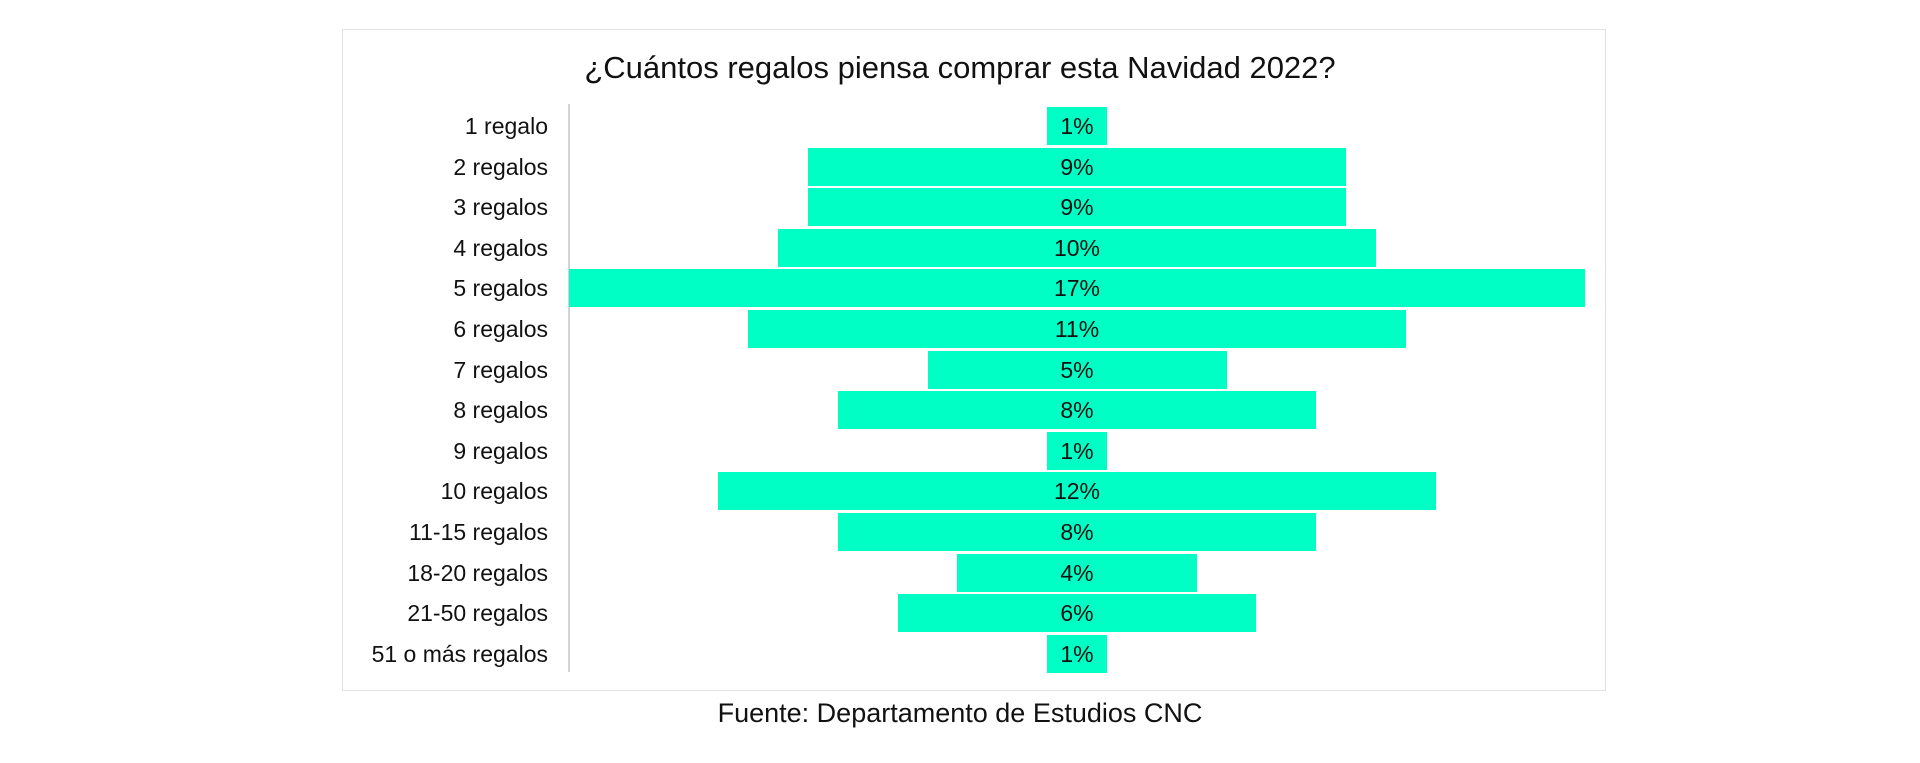 The width and height of the screenshot is (1920, 763). What do you see at coordinates (506, 126) in the screenshot?
I see `category-label: 1 regalo` at bounding box center [506, 126].